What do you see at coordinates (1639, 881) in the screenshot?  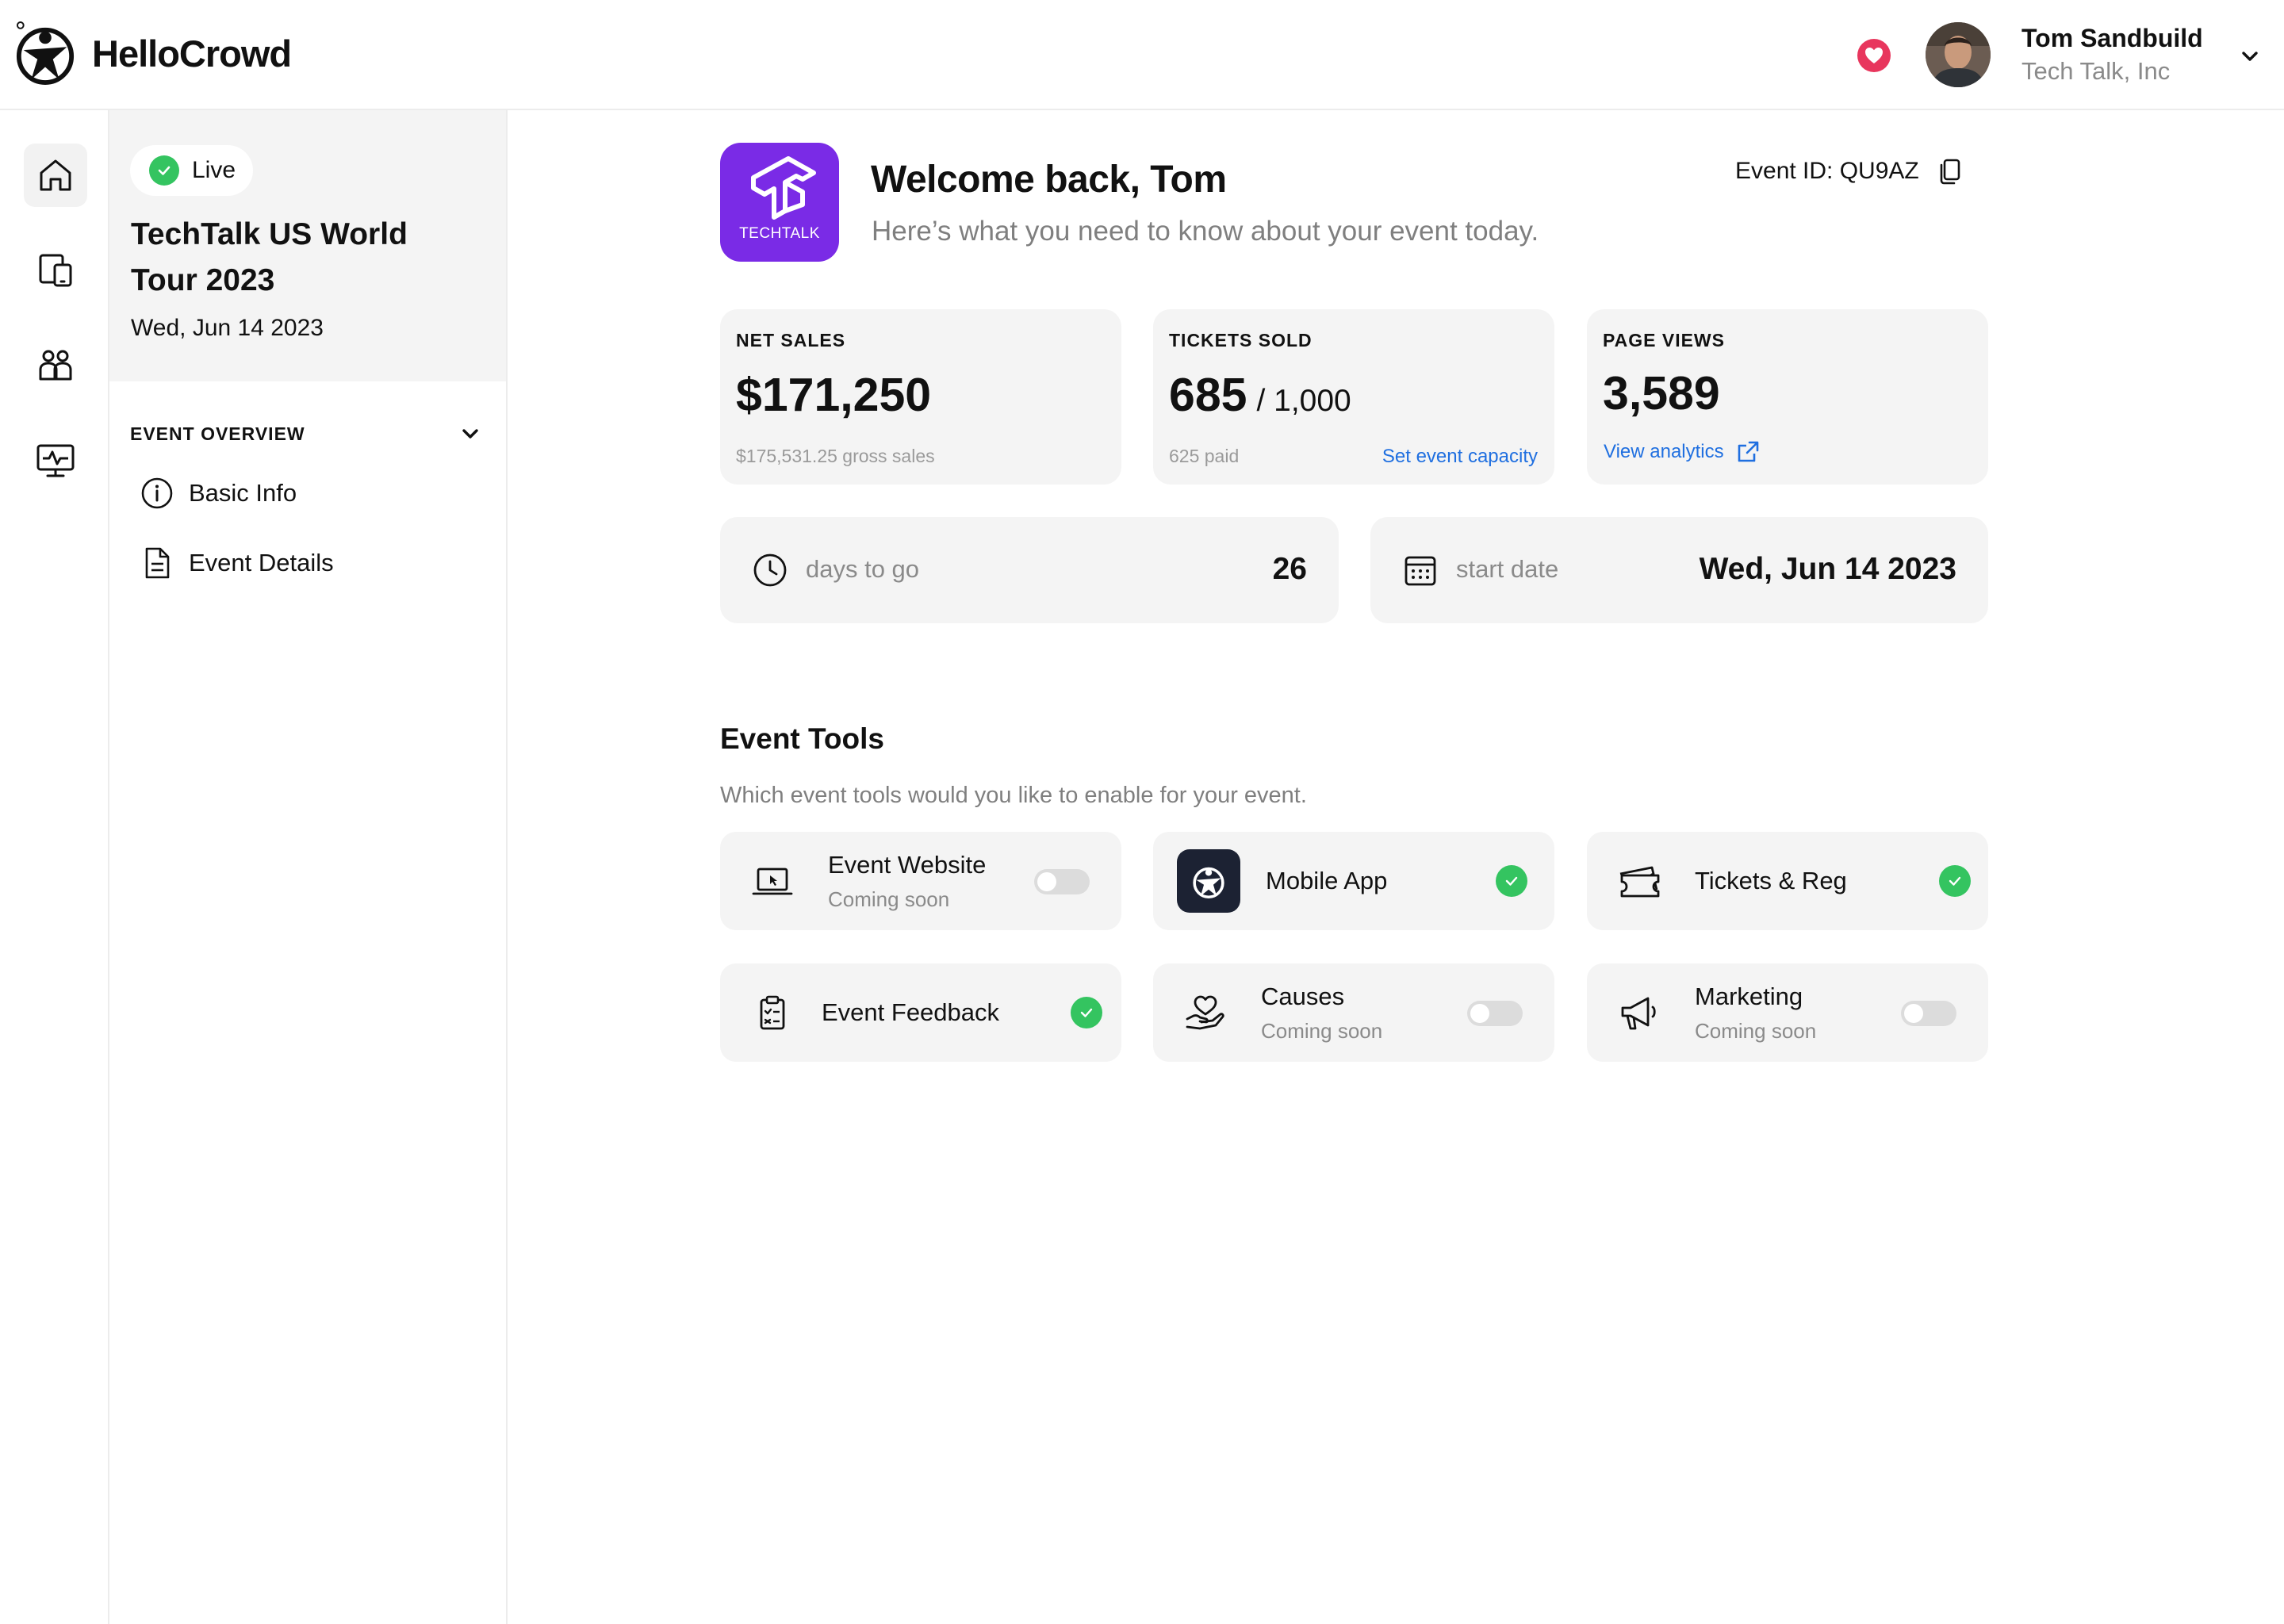 I see `ticket-icon` at bounding box center [1639, 881].